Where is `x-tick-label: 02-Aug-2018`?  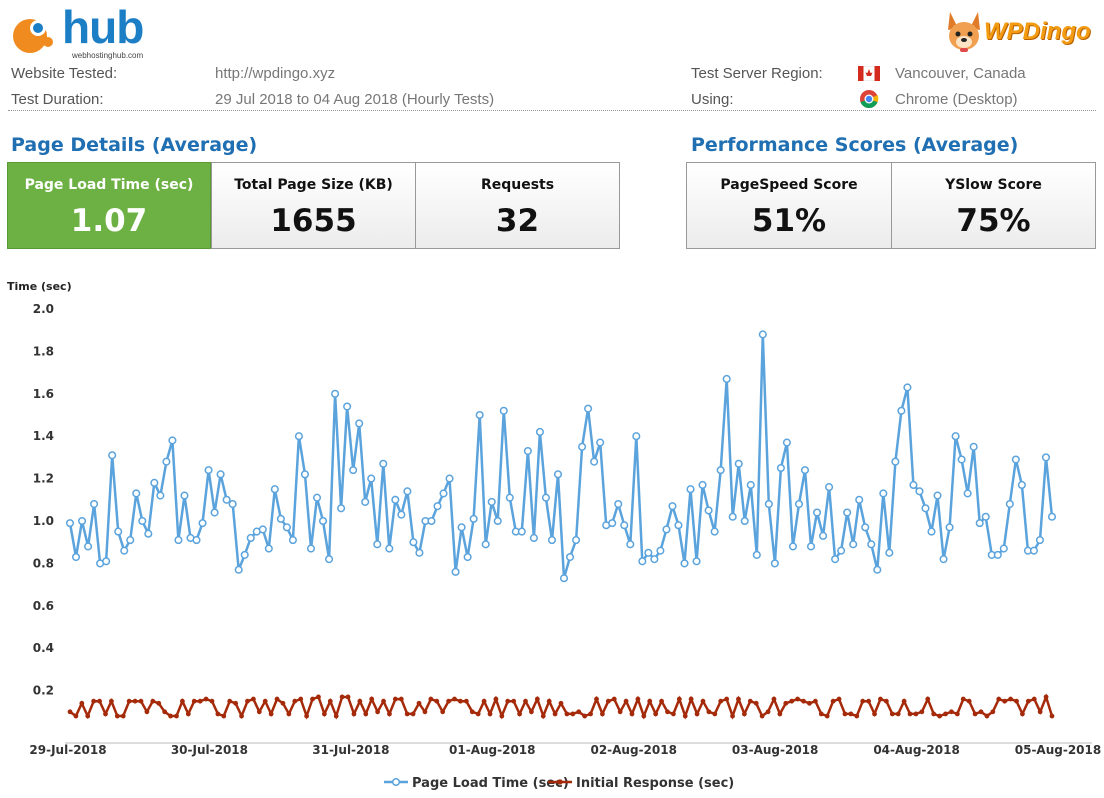 x-tick-label: 02-Aug-2018 is located at coordinates (633, 750).